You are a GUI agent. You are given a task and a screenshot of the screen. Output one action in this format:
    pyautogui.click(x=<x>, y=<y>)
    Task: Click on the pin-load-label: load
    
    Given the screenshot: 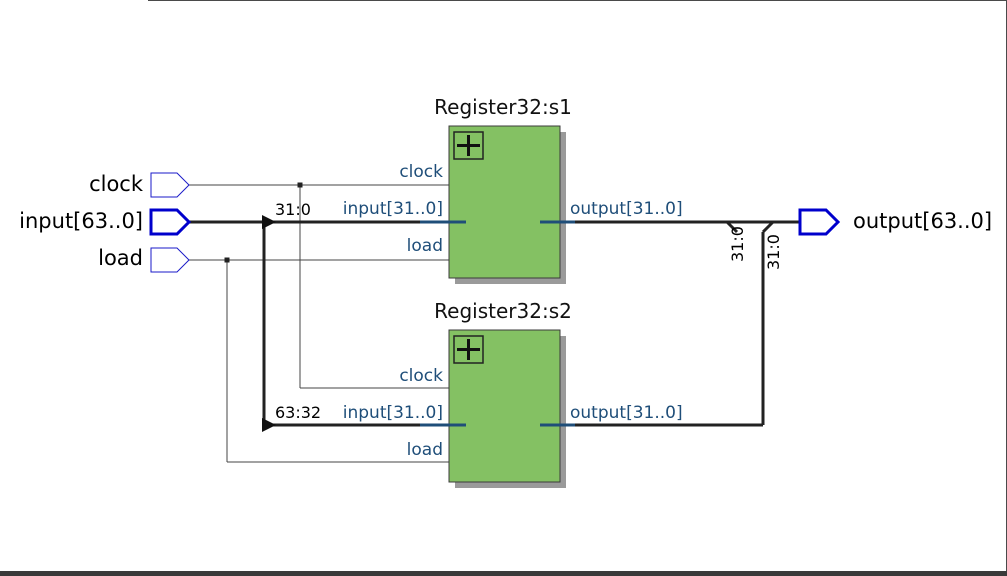 What is the action you would take?
    pyautogui.click(x=120, y=258)
    